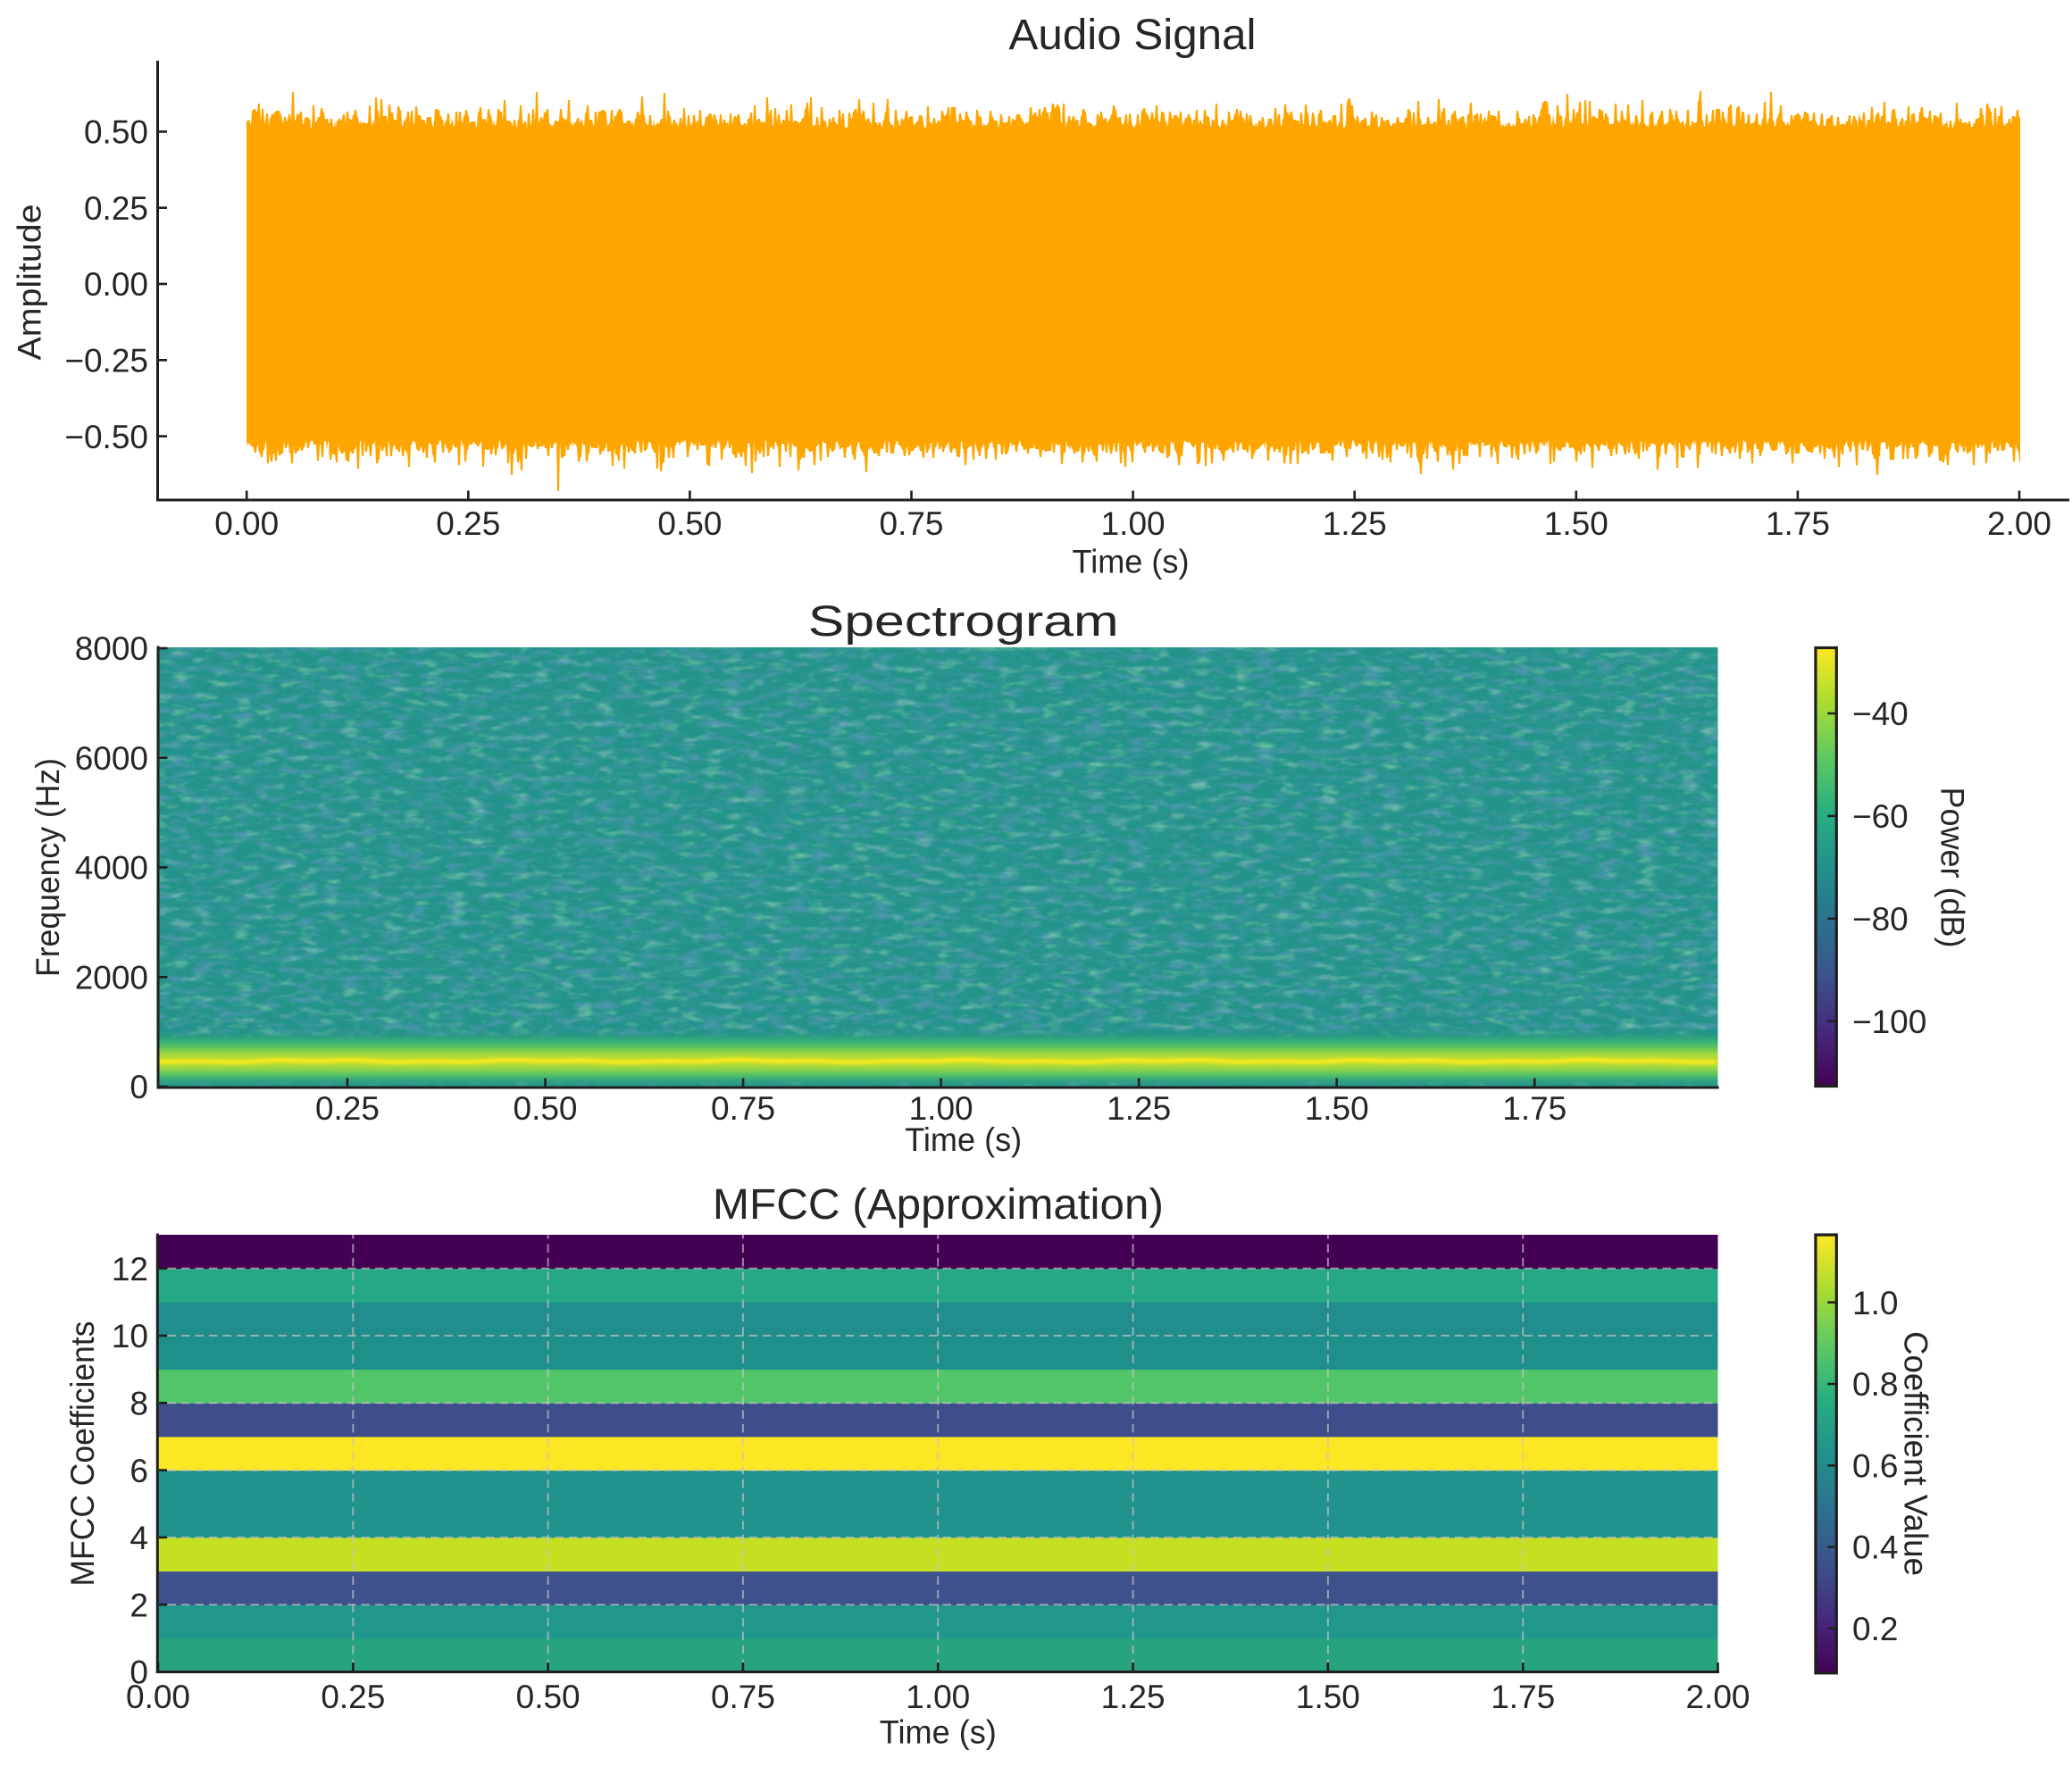 The height and width of the screenshot is (1767, 2072). I want to click on svg-text: 12, so click(130, 1269).